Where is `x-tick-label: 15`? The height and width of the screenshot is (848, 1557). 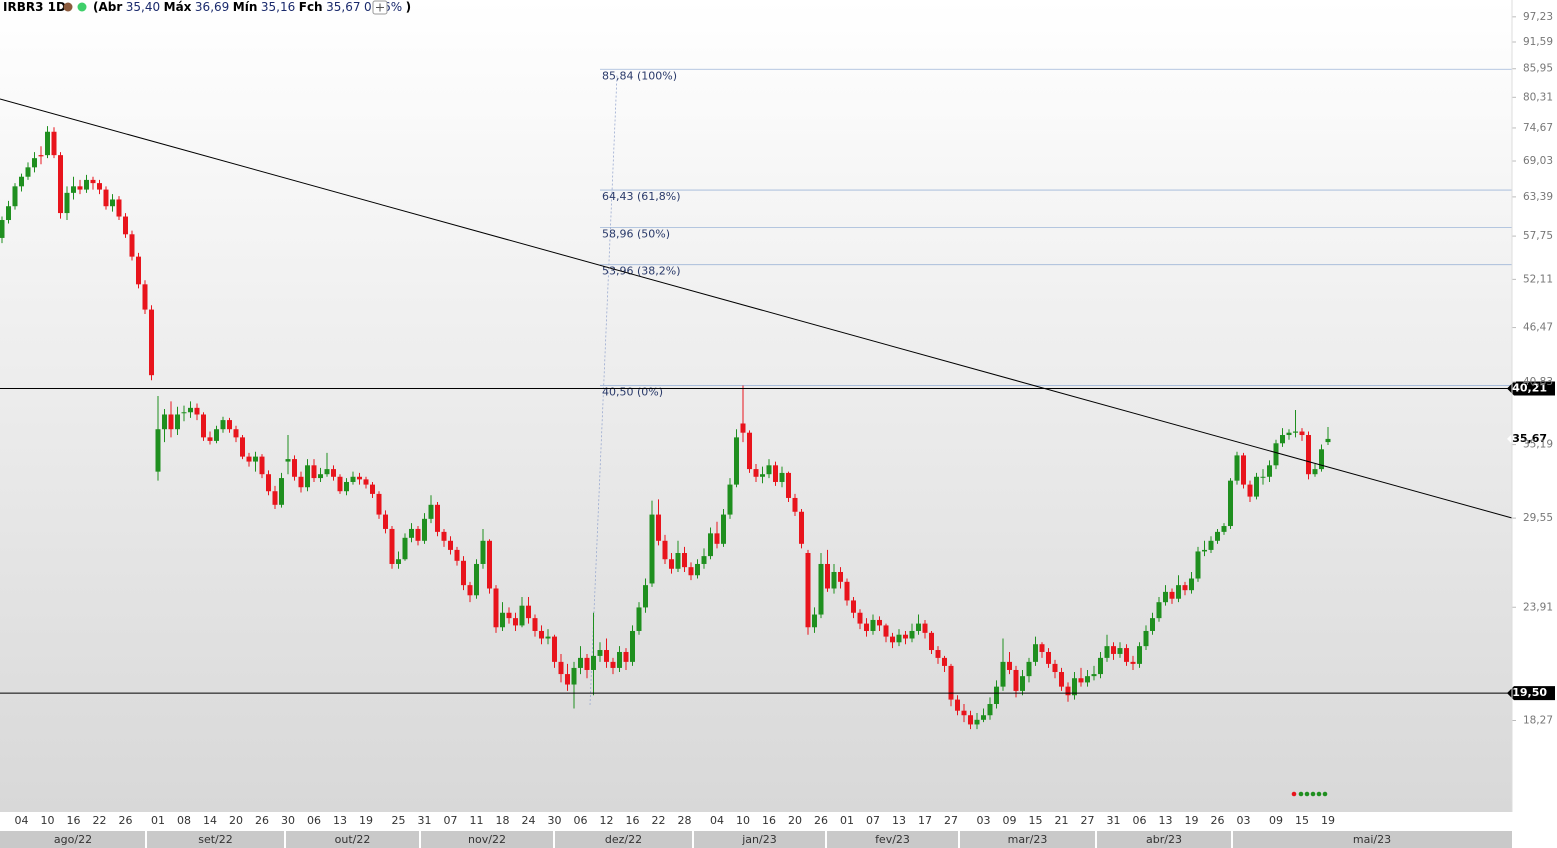 x-tick-label: 15 is located at coordinates (1036, 820).